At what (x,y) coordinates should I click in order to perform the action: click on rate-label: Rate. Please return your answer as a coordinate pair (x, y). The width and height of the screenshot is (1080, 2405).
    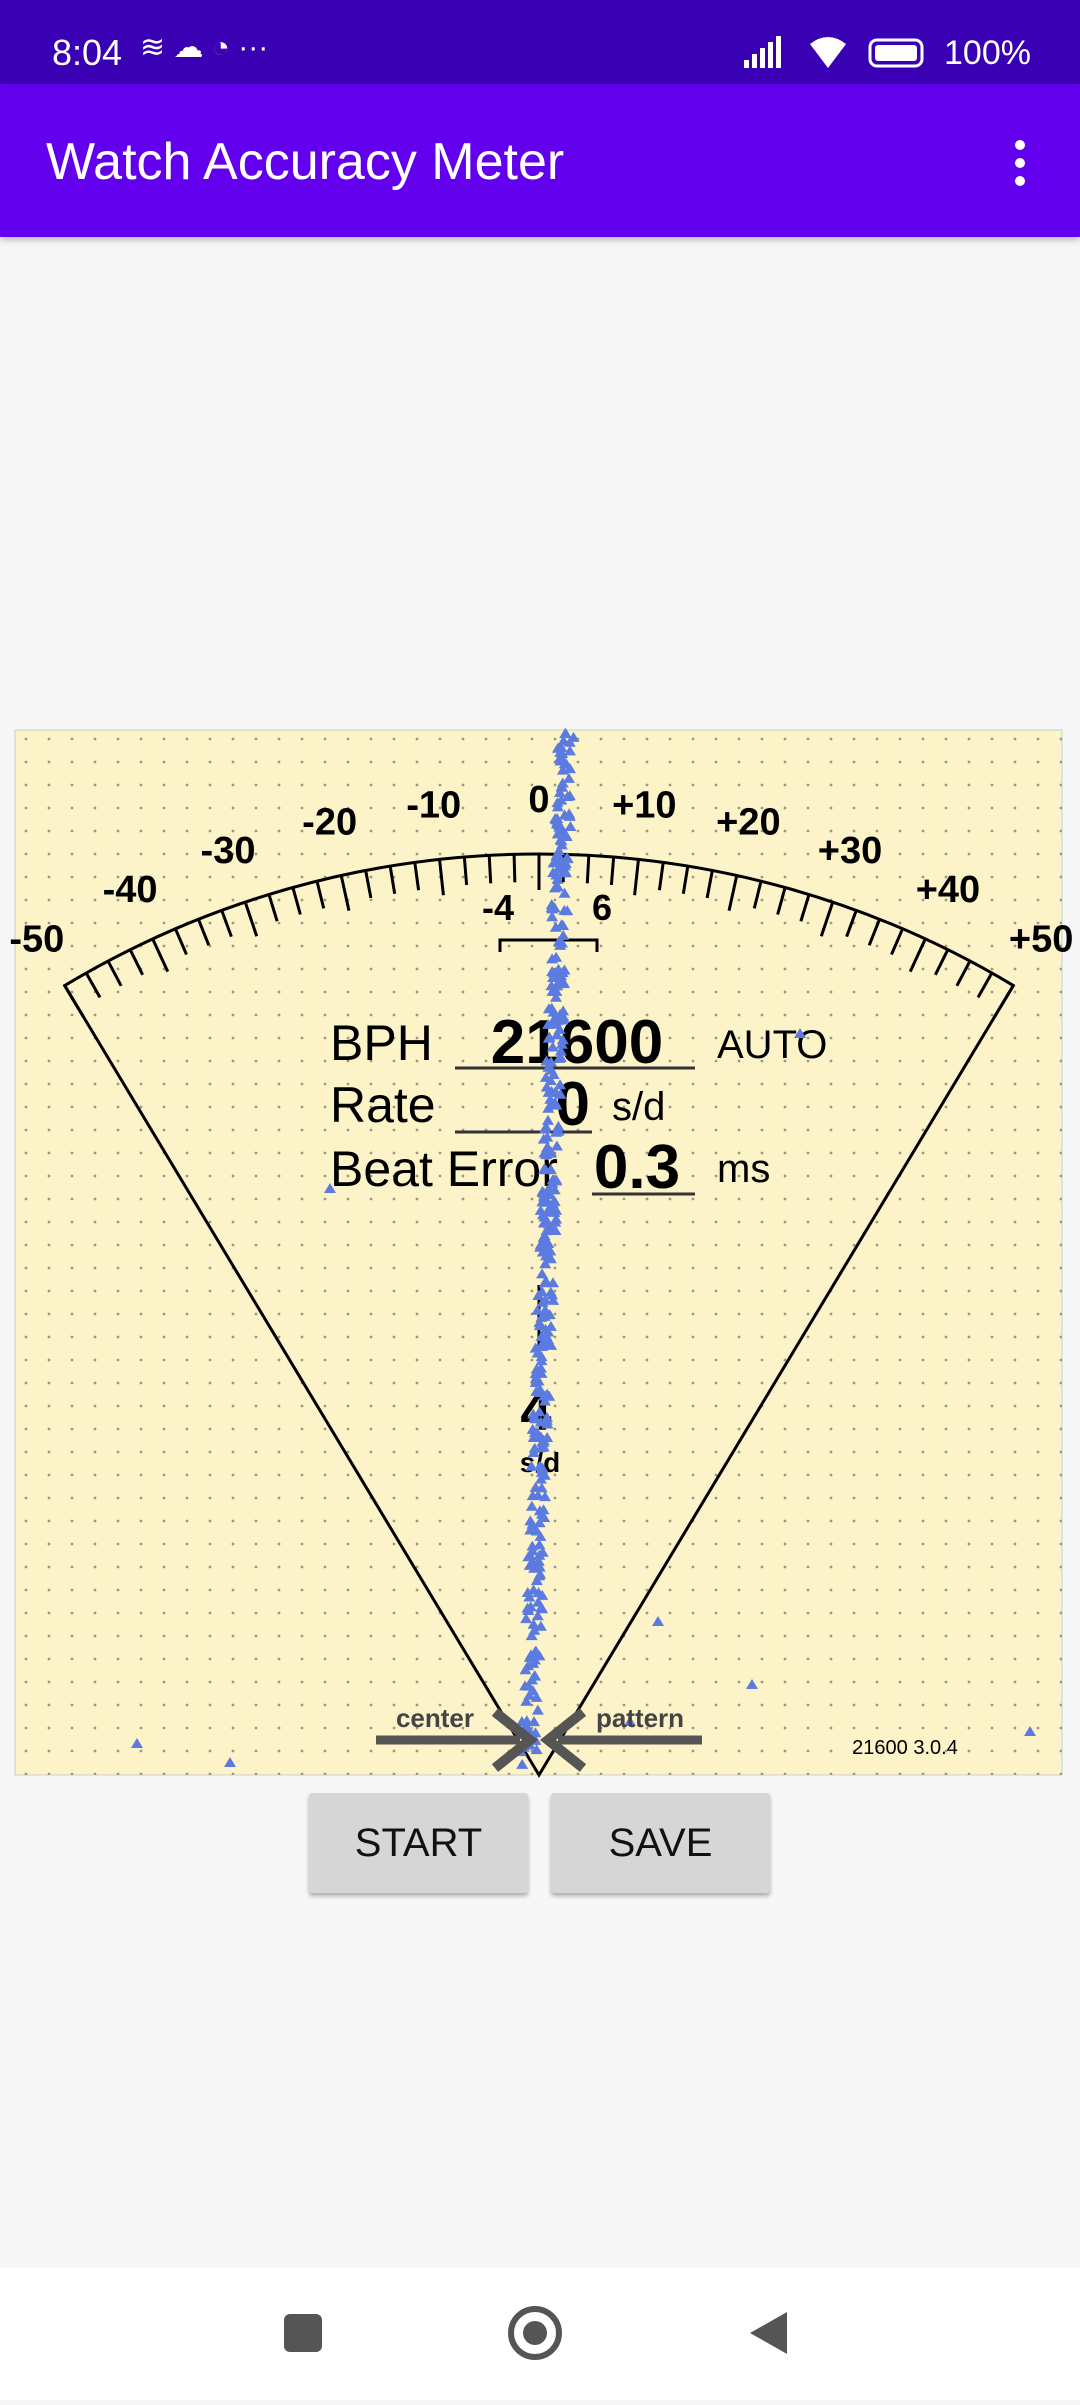
    Looking at the image, I should click on (383, 1105).